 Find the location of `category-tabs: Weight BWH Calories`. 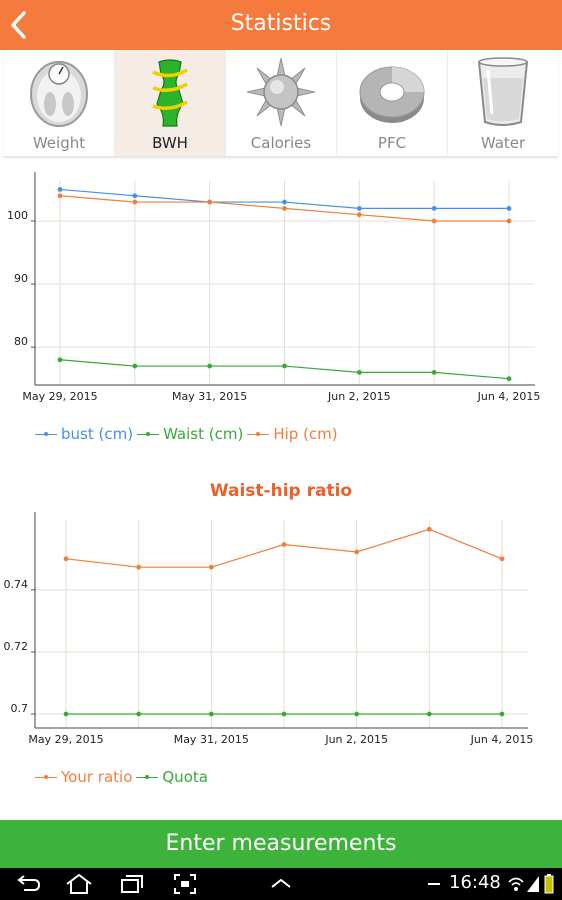

category-tabs: Weight BWH Calories is located at coordinates (281, 103).